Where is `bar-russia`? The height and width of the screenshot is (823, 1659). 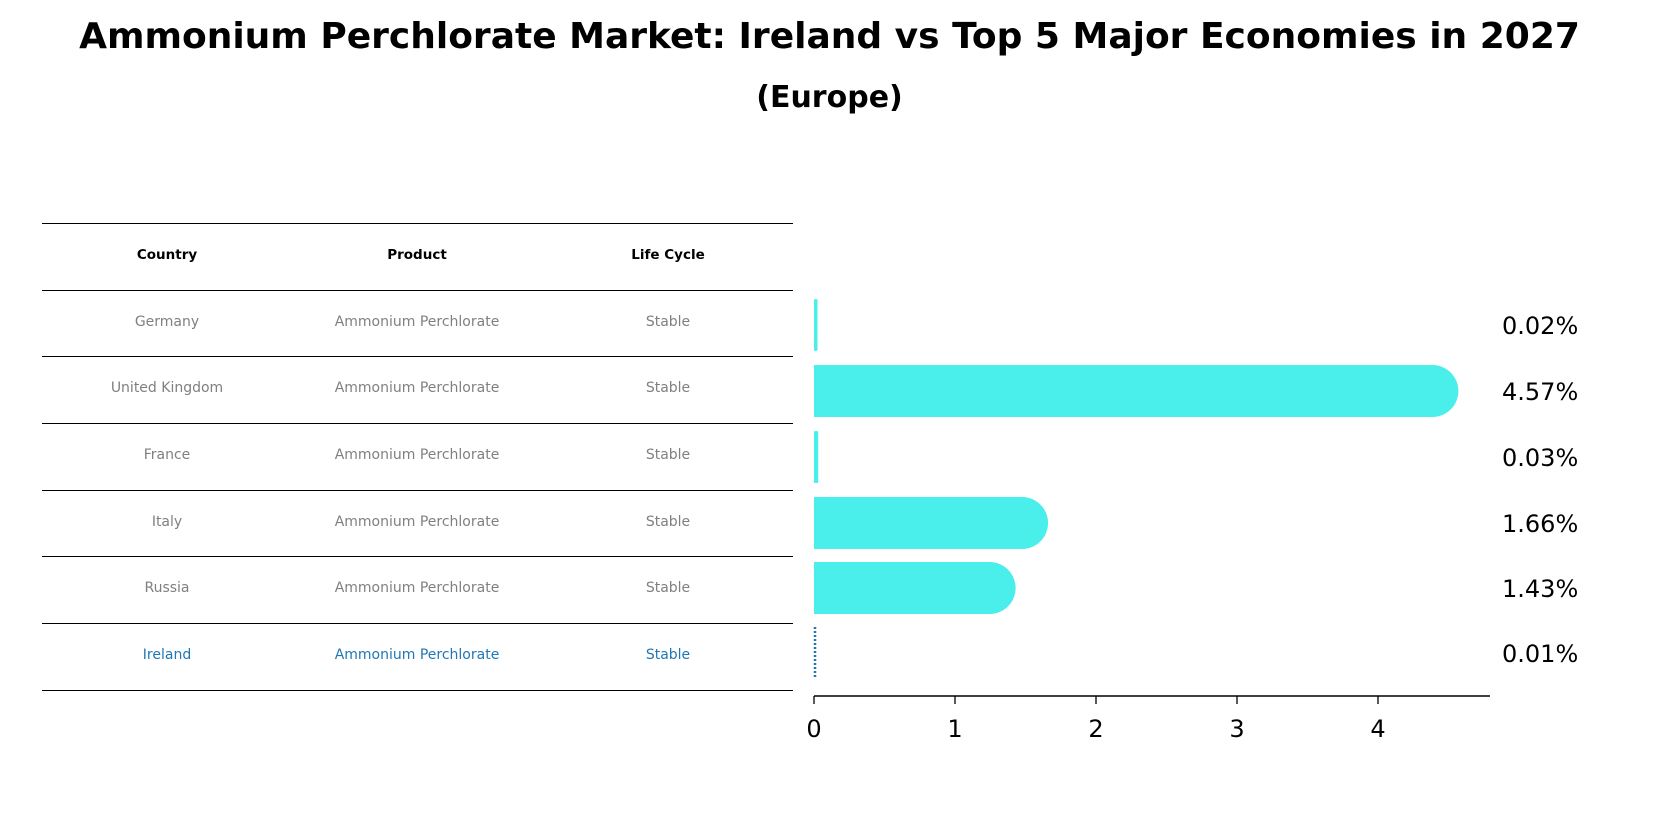
bar-russia is located at coordinates (915, 588).